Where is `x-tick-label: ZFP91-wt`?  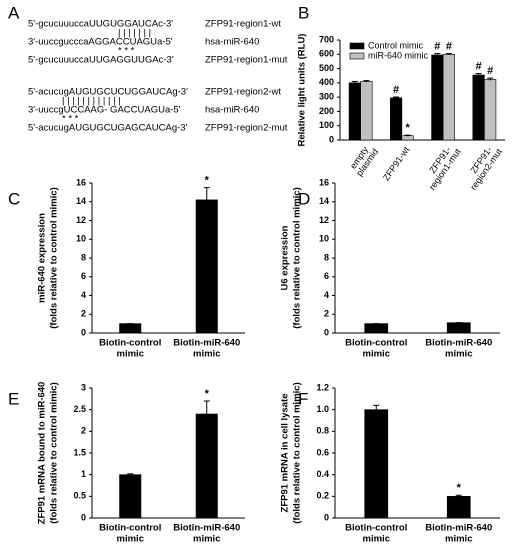 x-tick-label: ZFP91-wt is located at coordinates (396, 163).